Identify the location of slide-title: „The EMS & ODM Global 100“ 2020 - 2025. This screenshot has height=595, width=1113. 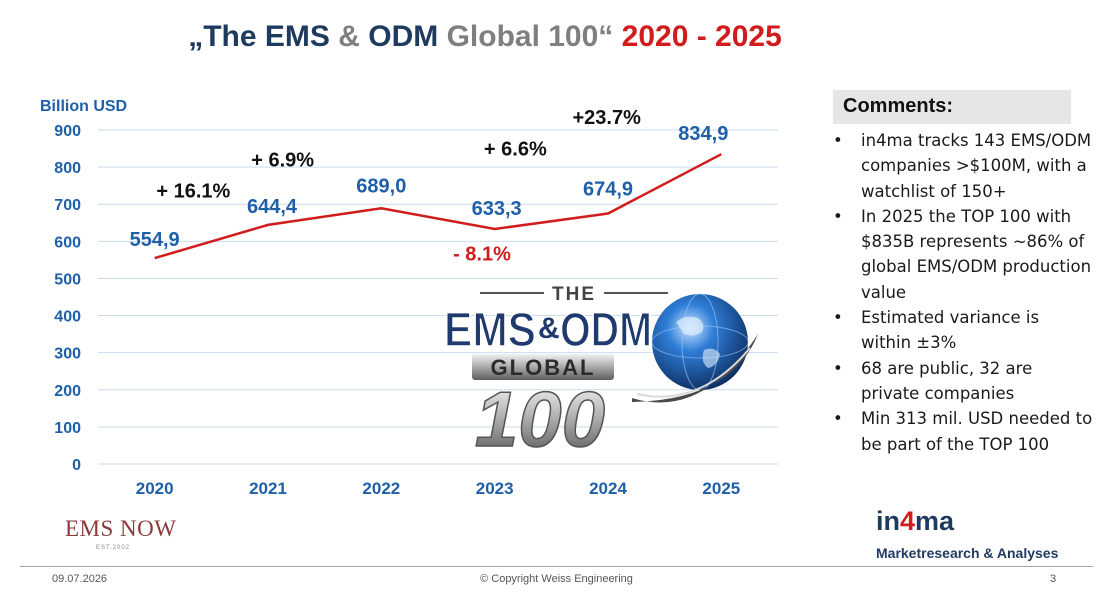
(485, 37).